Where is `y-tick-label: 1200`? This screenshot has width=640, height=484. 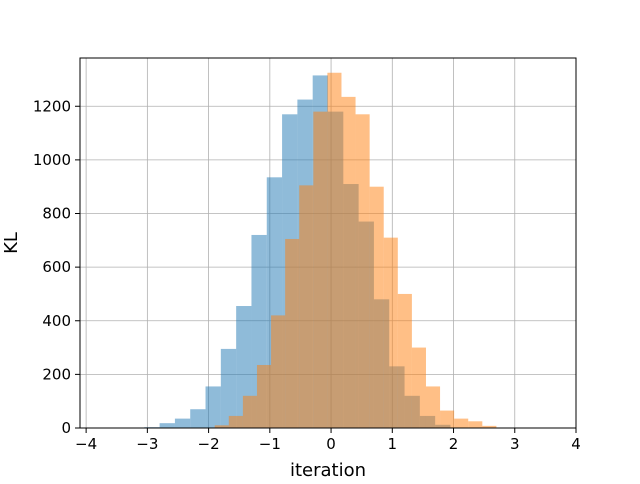 y-tick-label: 1200 is located at coordinates (52, 106).